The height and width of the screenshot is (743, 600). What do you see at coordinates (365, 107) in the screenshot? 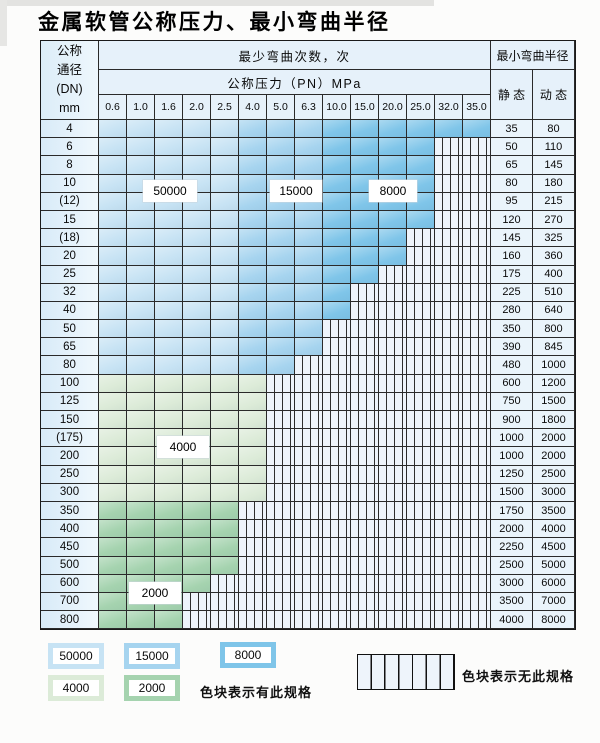
I see `pressure-value-15.0: 15.0` at bounding box center [365, 107].